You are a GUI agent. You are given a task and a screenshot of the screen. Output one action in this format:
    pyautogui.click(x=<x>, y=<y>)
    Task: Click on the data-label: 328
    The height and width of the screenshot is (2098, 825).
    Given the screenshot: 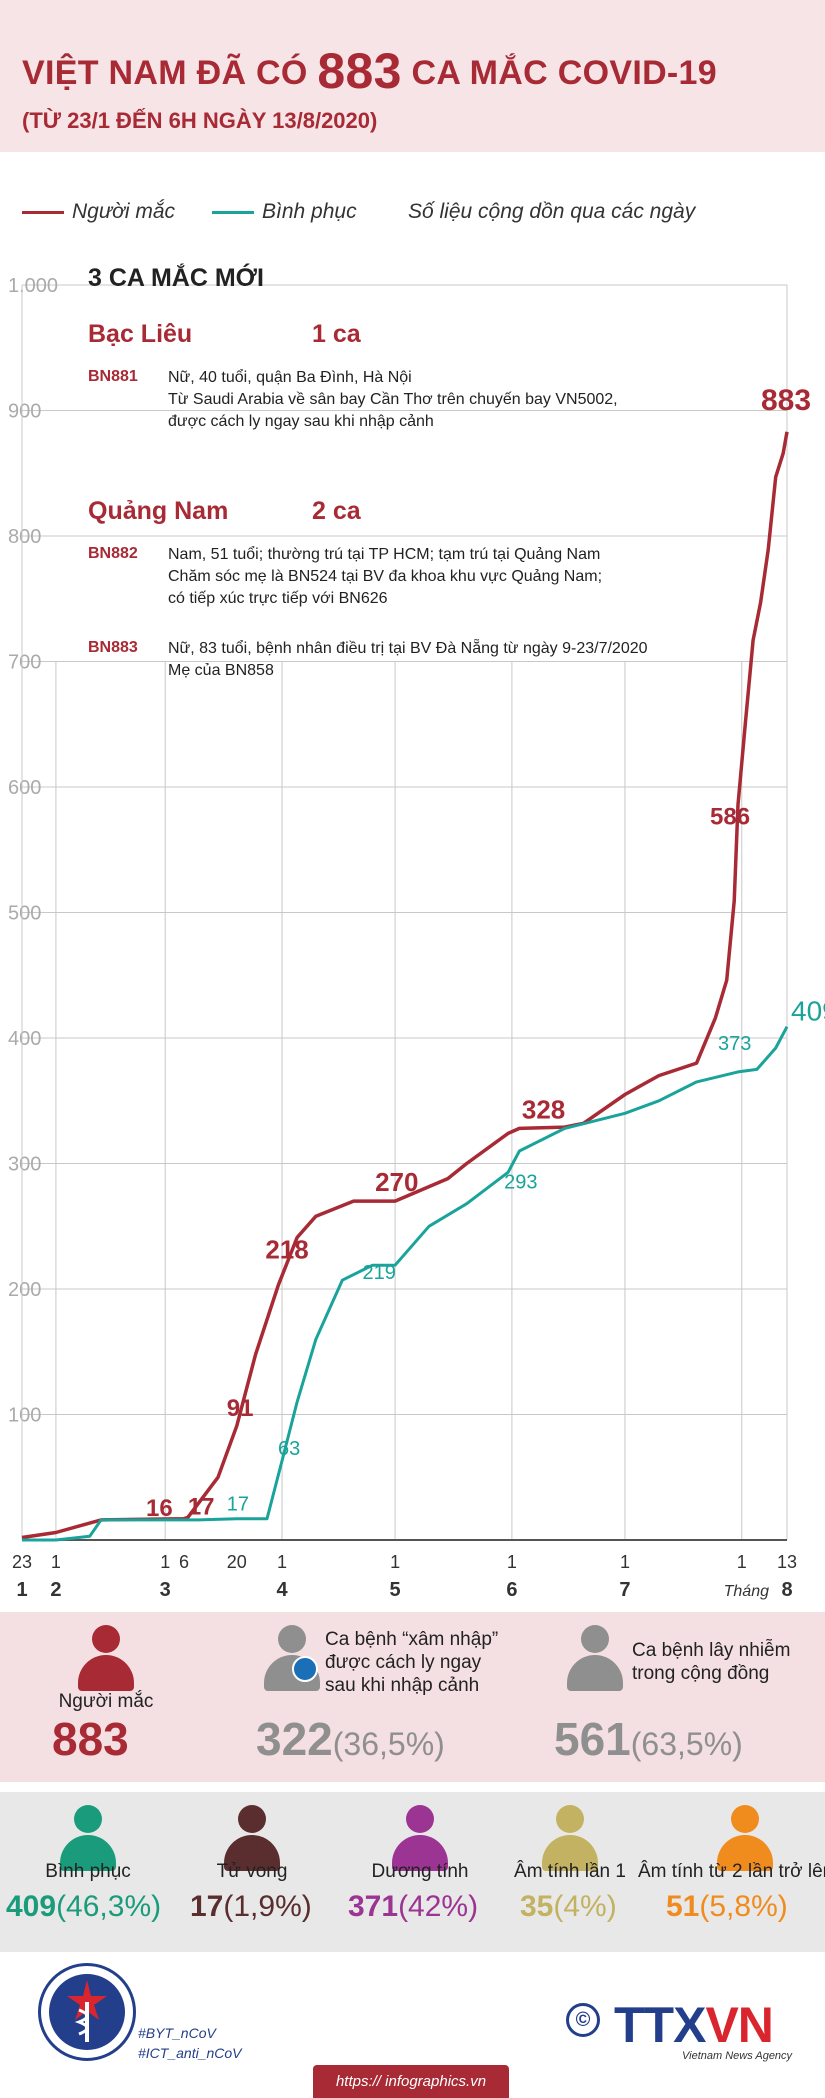 What is the action you would take?
    pyautogui.click(x=543, y=1109)
    